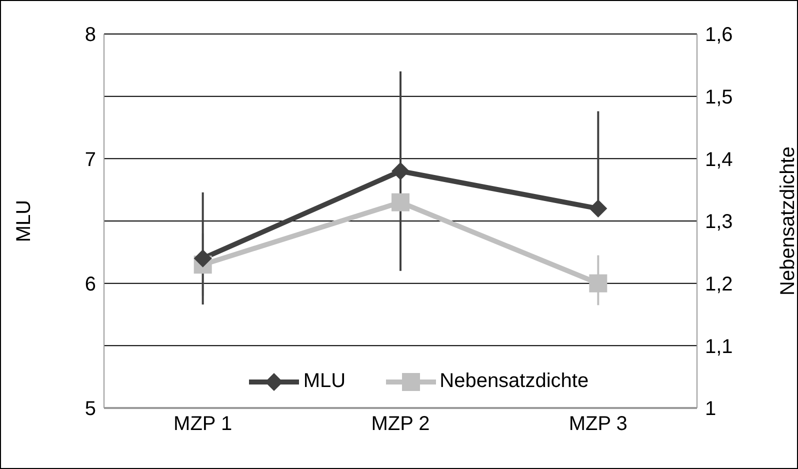 This screenshot has width=798, height=469. What do you see at coordinates (90, 409) in the screenshot?
I see `y-tick-label: 5` at bounding box center [90, 409].